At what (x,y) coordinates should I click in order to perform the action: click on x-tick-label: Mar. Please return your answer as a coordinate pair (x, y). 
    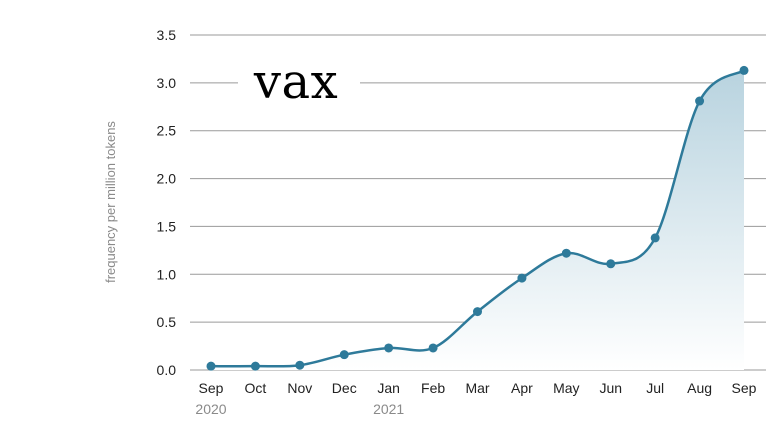
    Looking at the image, I should click on (477, 388).